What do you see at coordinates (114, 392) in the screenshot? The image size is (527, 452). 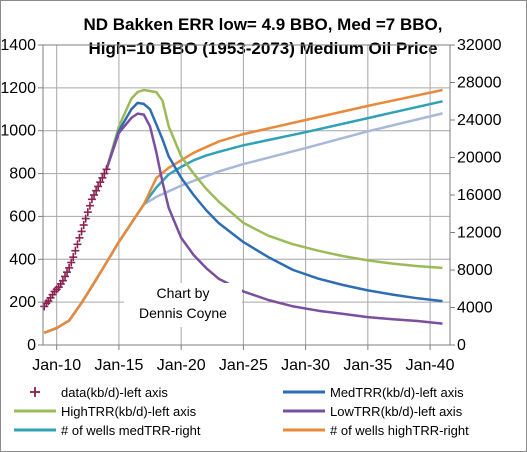 I see `legend-label: data(kb/d)-left axis` at bounding box center [114, 392].